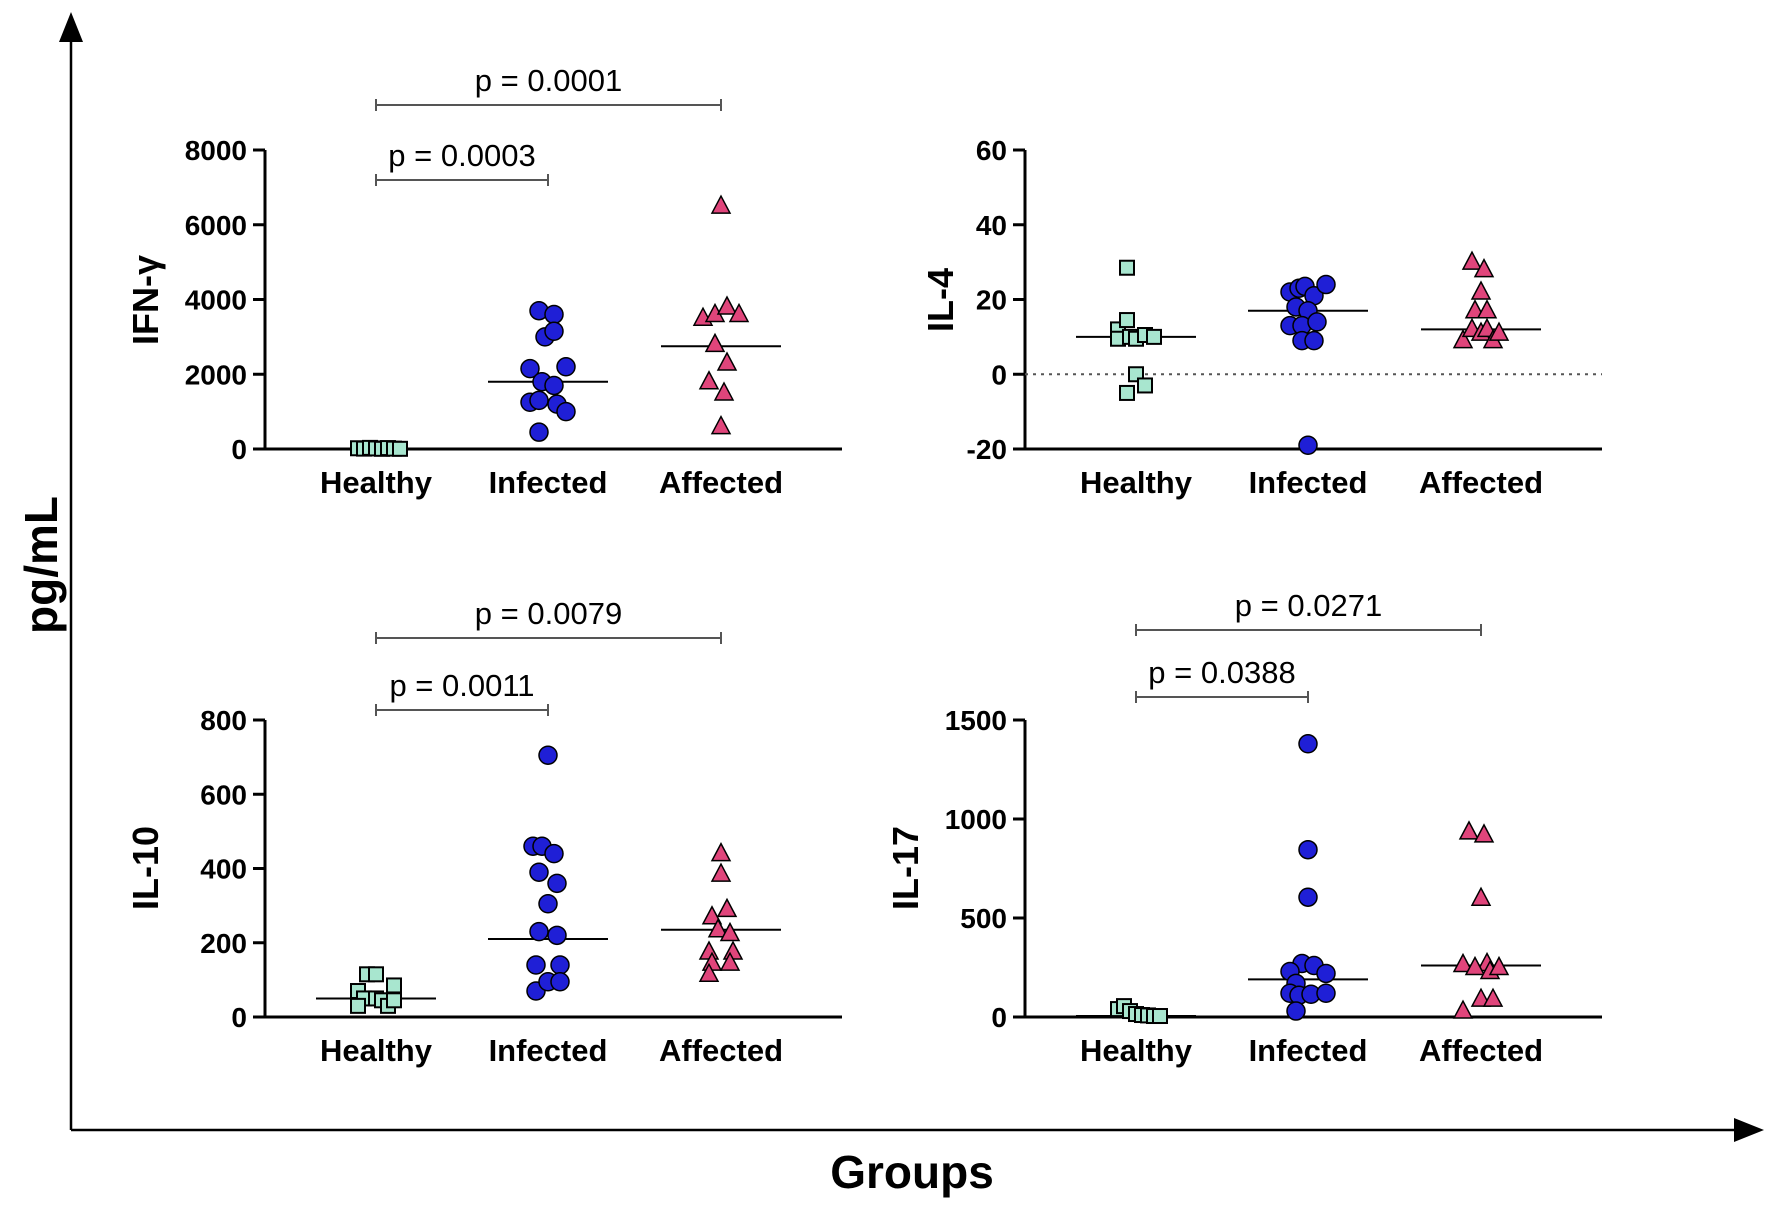 The width and height of the screenshot is (1772, 1211). Describe the element at coordinates (216, 225) in the screenshot. I see `y-tick-label: 6000` at that location.